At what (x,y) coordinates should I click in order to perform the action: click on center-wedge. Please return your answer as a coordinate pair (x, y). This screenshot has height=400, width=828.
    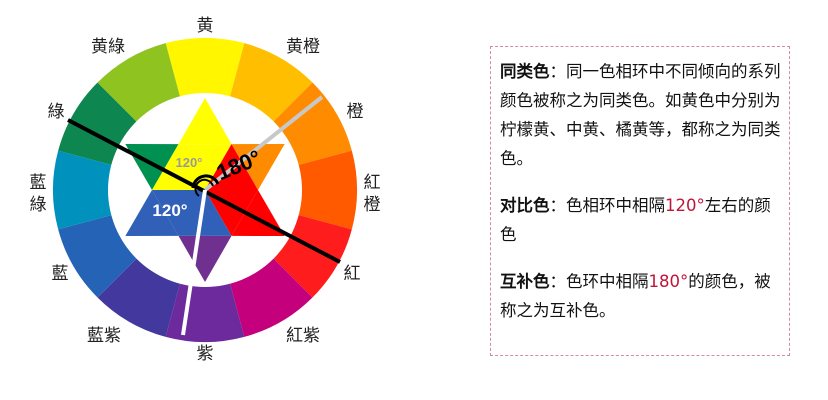
    Looking at the image, I should click on (192, 213).